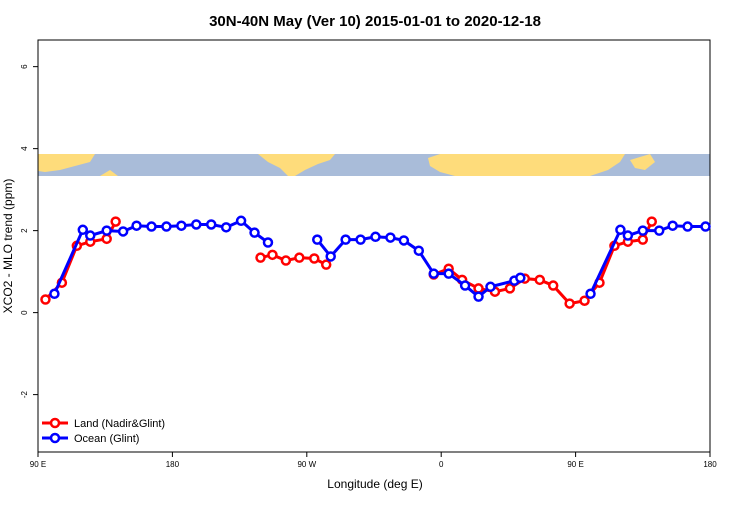  I want to click on legend-label: Ocean (Glint), so click(106, 439).